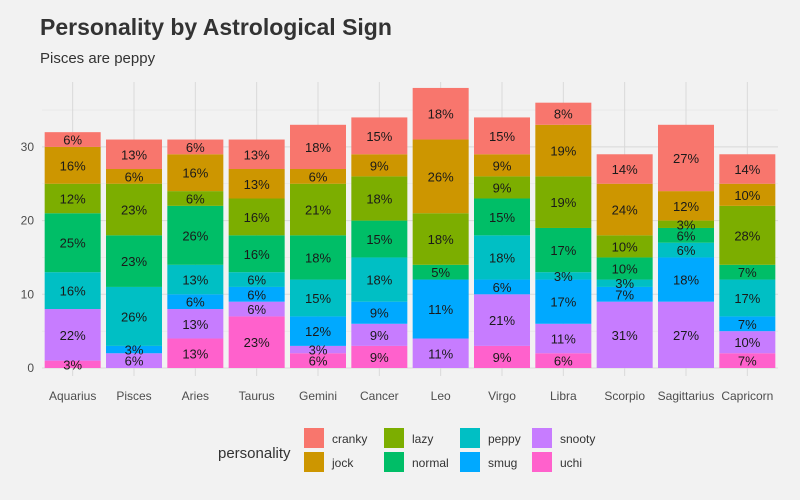 This screenshot has height=500, width=800. Describe the element at coordinates (542, 462) in the screenshot. I see `legend-swatch-uchi` at that location.